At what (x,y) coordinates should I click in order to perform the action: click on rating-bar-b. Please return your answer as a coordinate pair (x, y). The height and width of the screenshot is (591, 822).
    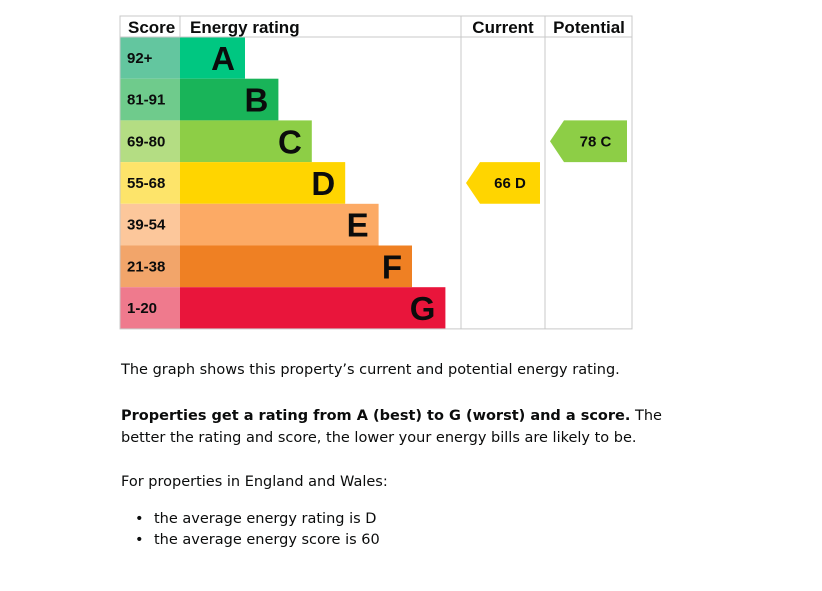
    Looking at the image, I should click on (229, 99).